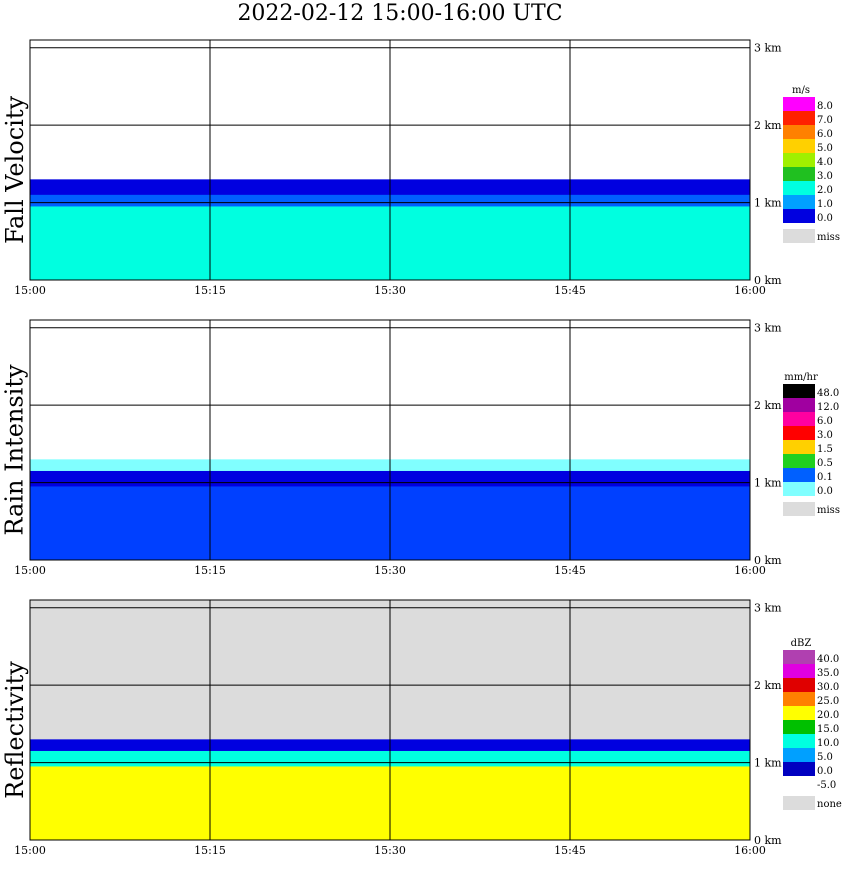 This screenshot has height=870, width=850. Describe the element at coordinates (400, 13) in the screenshot. I see `chart-title: 2022-02-12 15:00-16:00 UTC` at that location.